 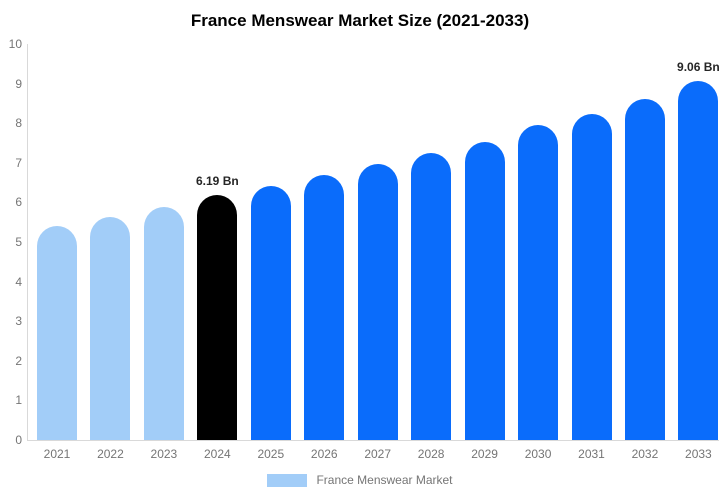 What do you see at coordinates (324, 307) in the screenshot?
I see `bar-2026` at bounding box center [324, 307].